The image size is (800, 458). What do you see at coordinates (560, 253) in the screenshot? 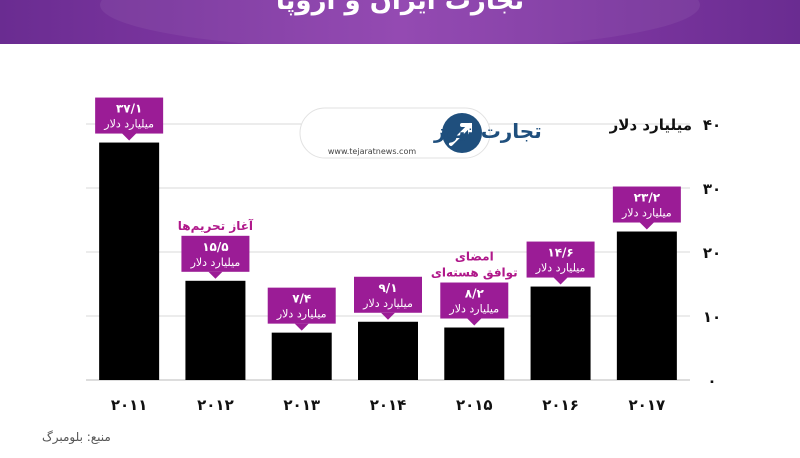
I see `data-label: ۱۴/۶` at bounding box center [560, 253].